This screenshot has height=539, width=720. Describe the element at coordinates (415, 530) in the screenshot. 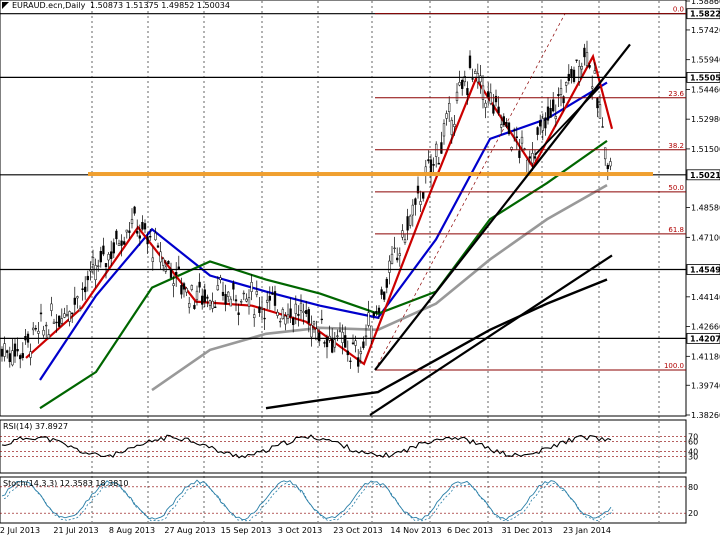

I see `date-tick-label: 14 Nov 2013` at that location.